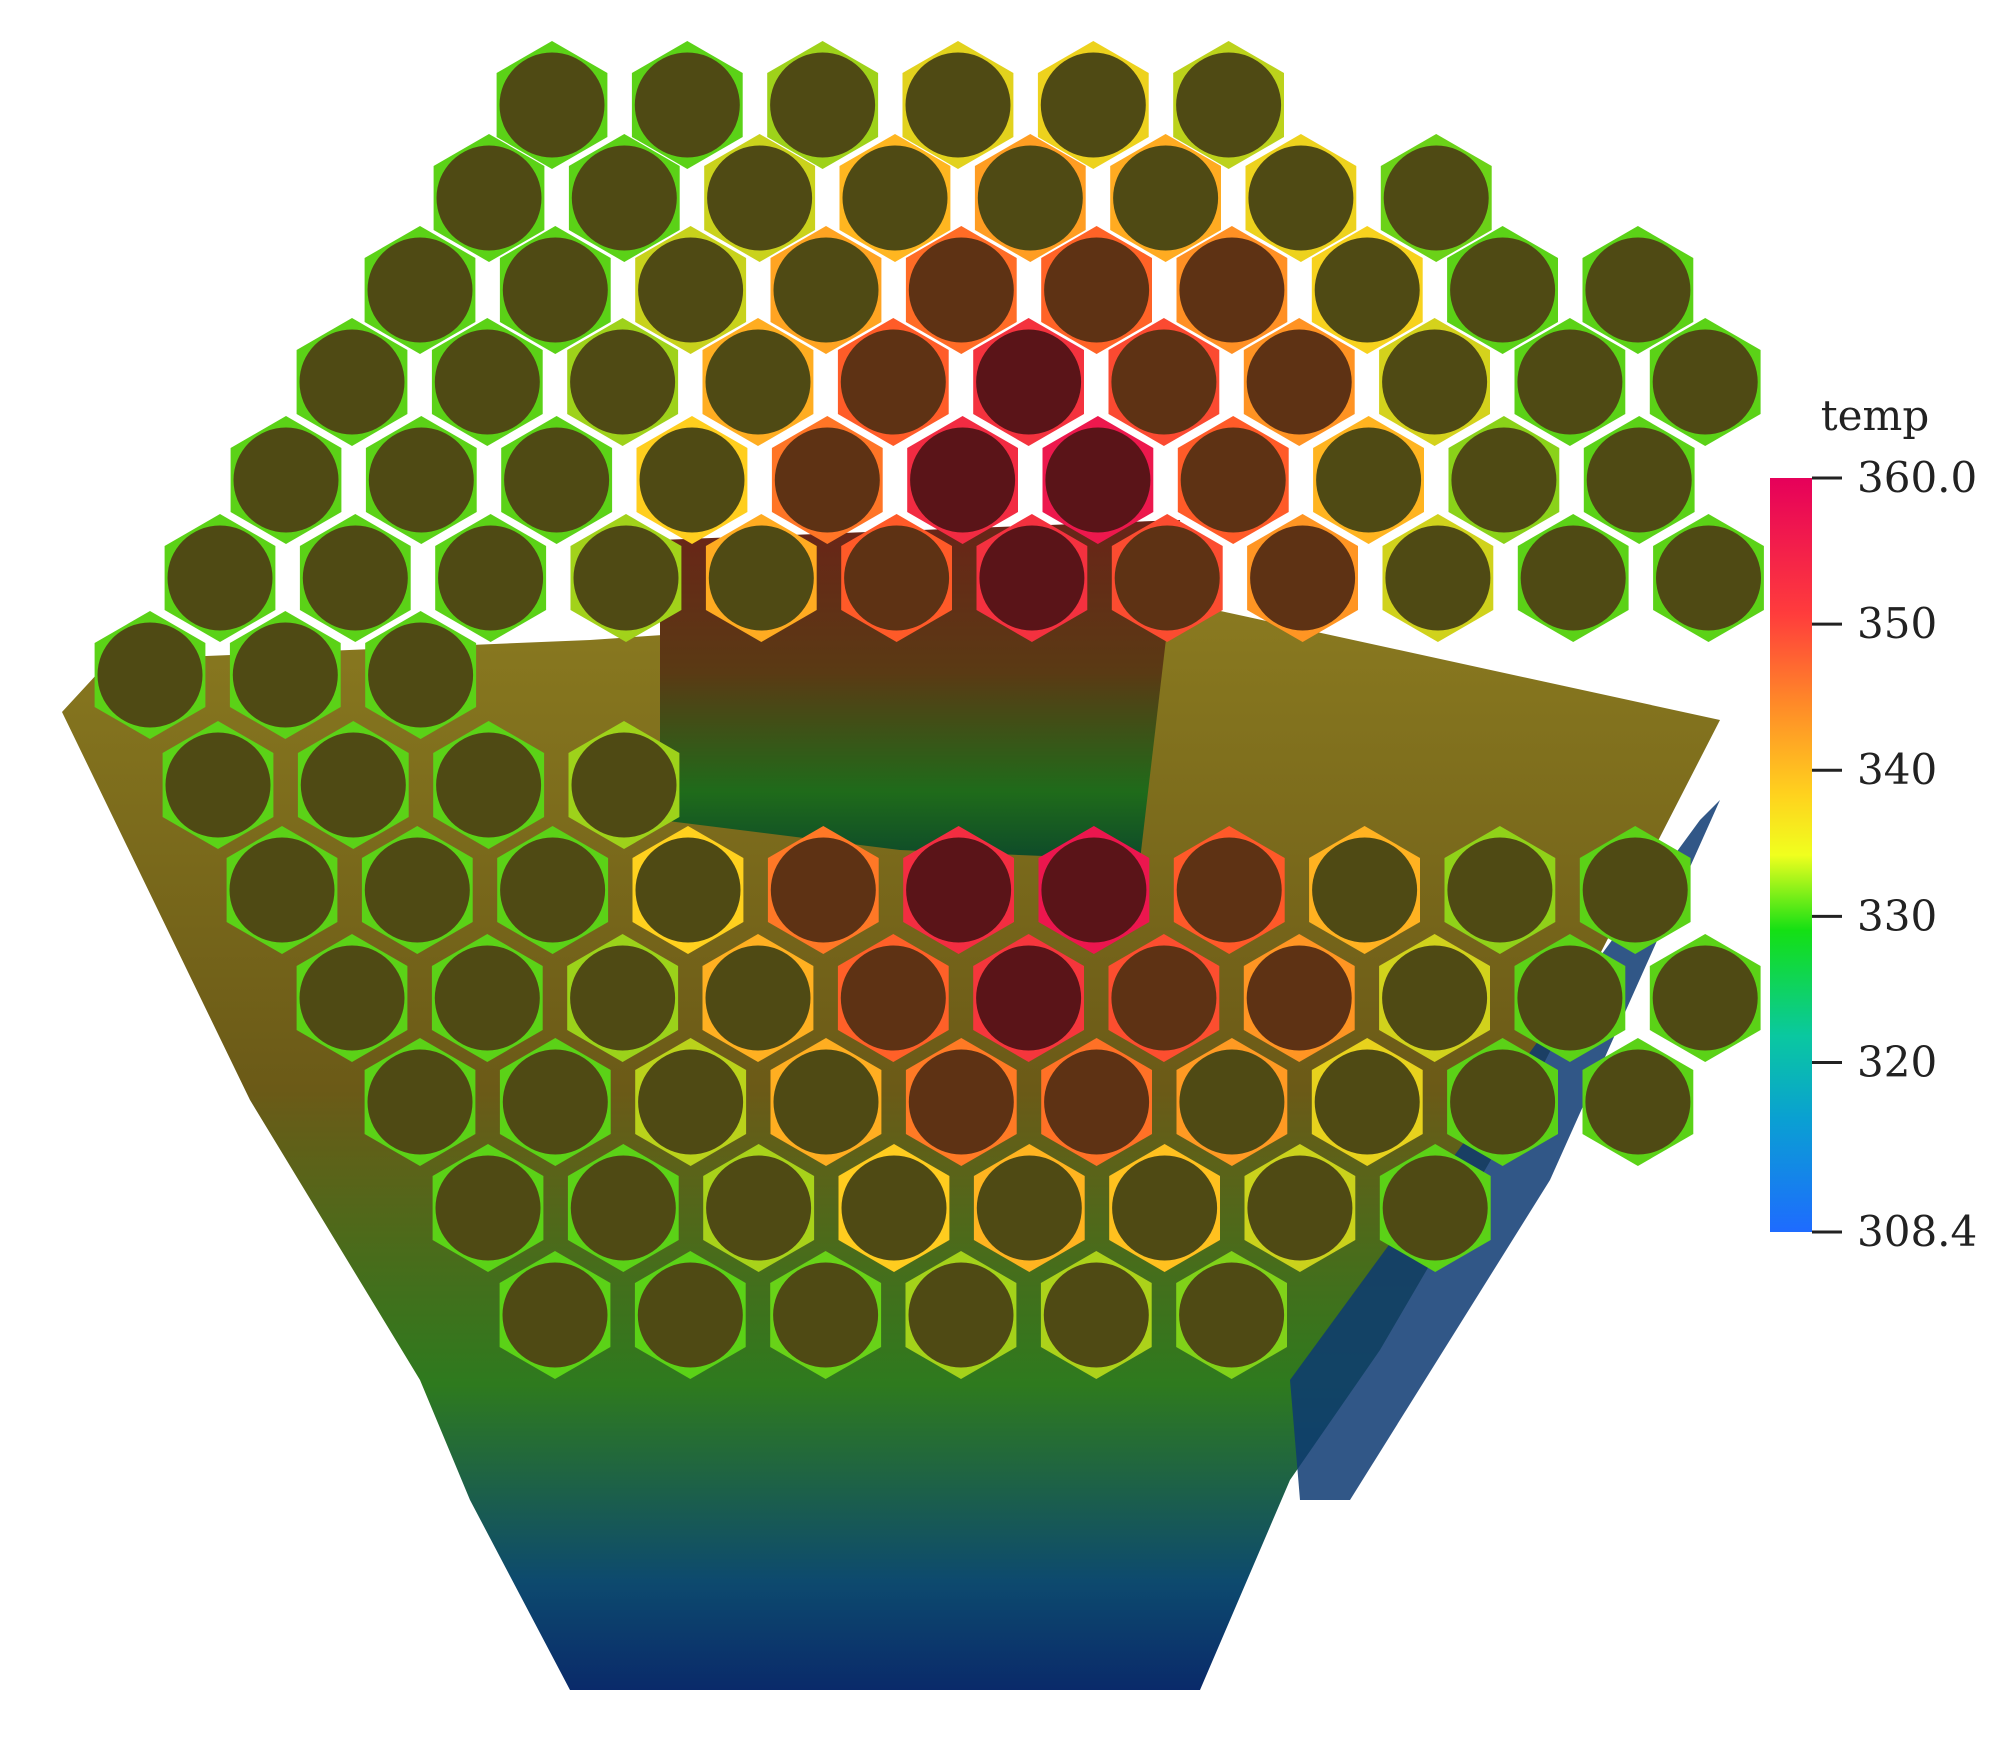 Image resolution: width=2012 pixels, height=1756 pixels. What do you see at coordinates (1917, 1231) in the screenshot?
I see `colorbar-tick-label: 308.4` at bounding box center [1917, 1231].